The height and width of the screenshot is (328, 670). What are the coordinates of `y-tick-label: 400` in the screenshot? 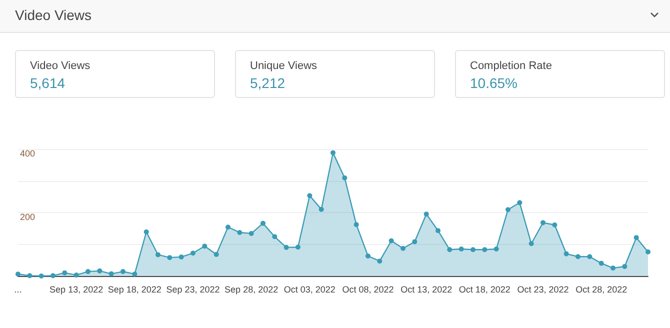 It's located at (28, 153).